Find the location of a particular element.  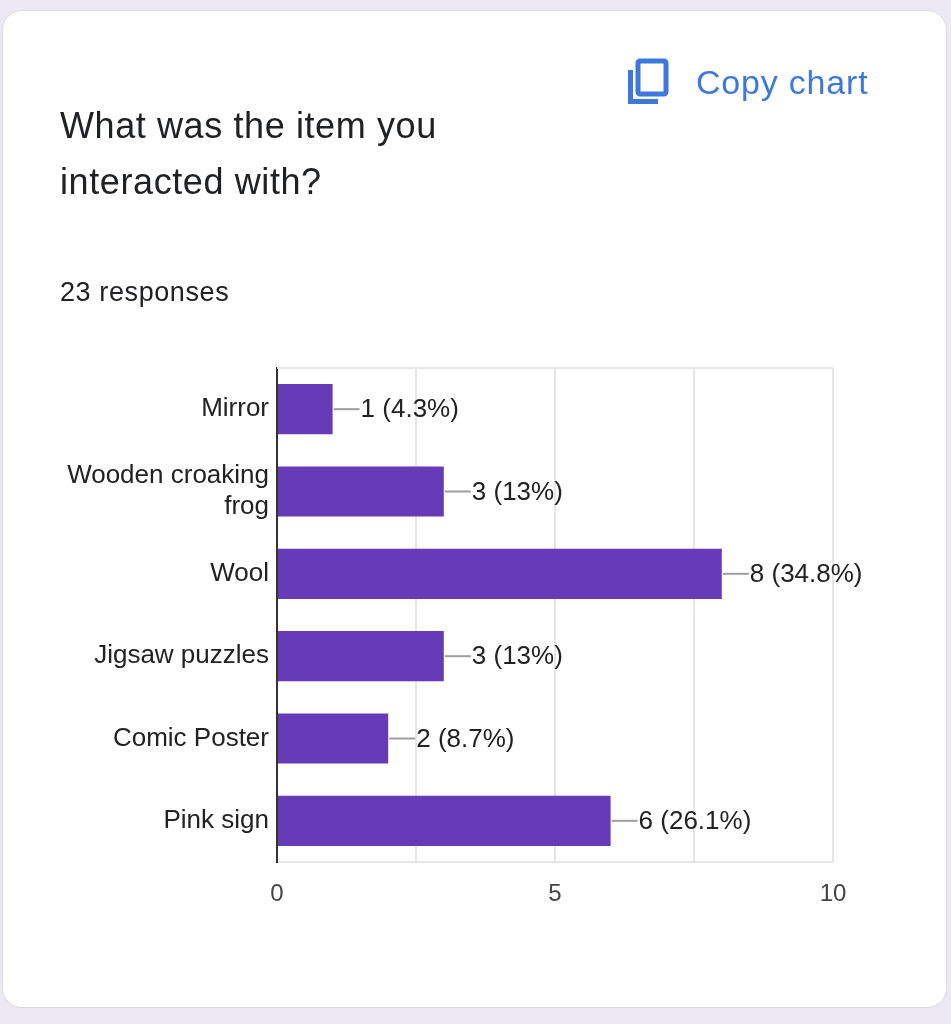

y-tick-label: Wooden croaking frog is located at coordinates (168, 490).